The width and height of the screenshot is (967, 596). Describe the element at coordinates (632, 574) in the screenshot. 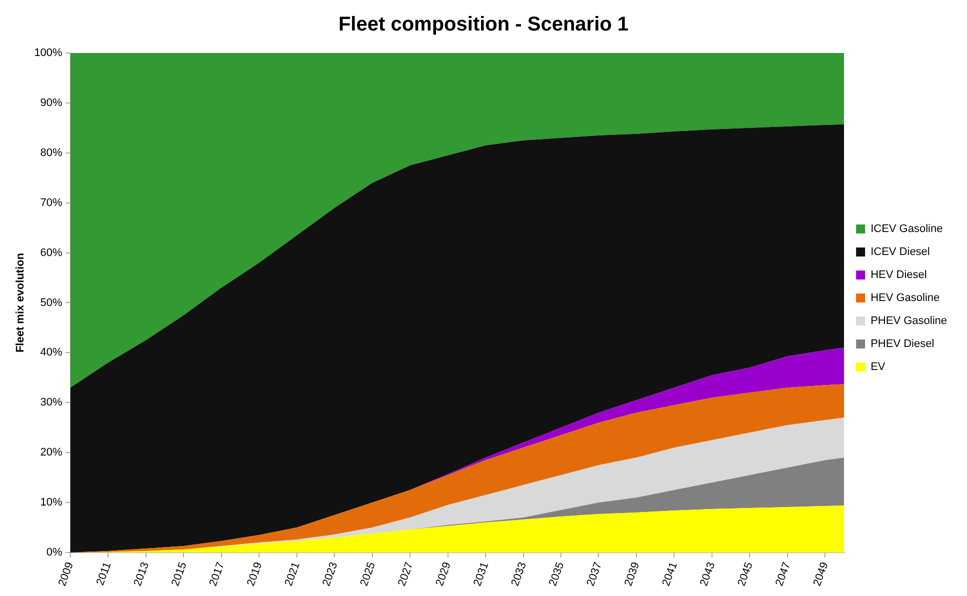

I see `x-tick-label: 2039` at that location.